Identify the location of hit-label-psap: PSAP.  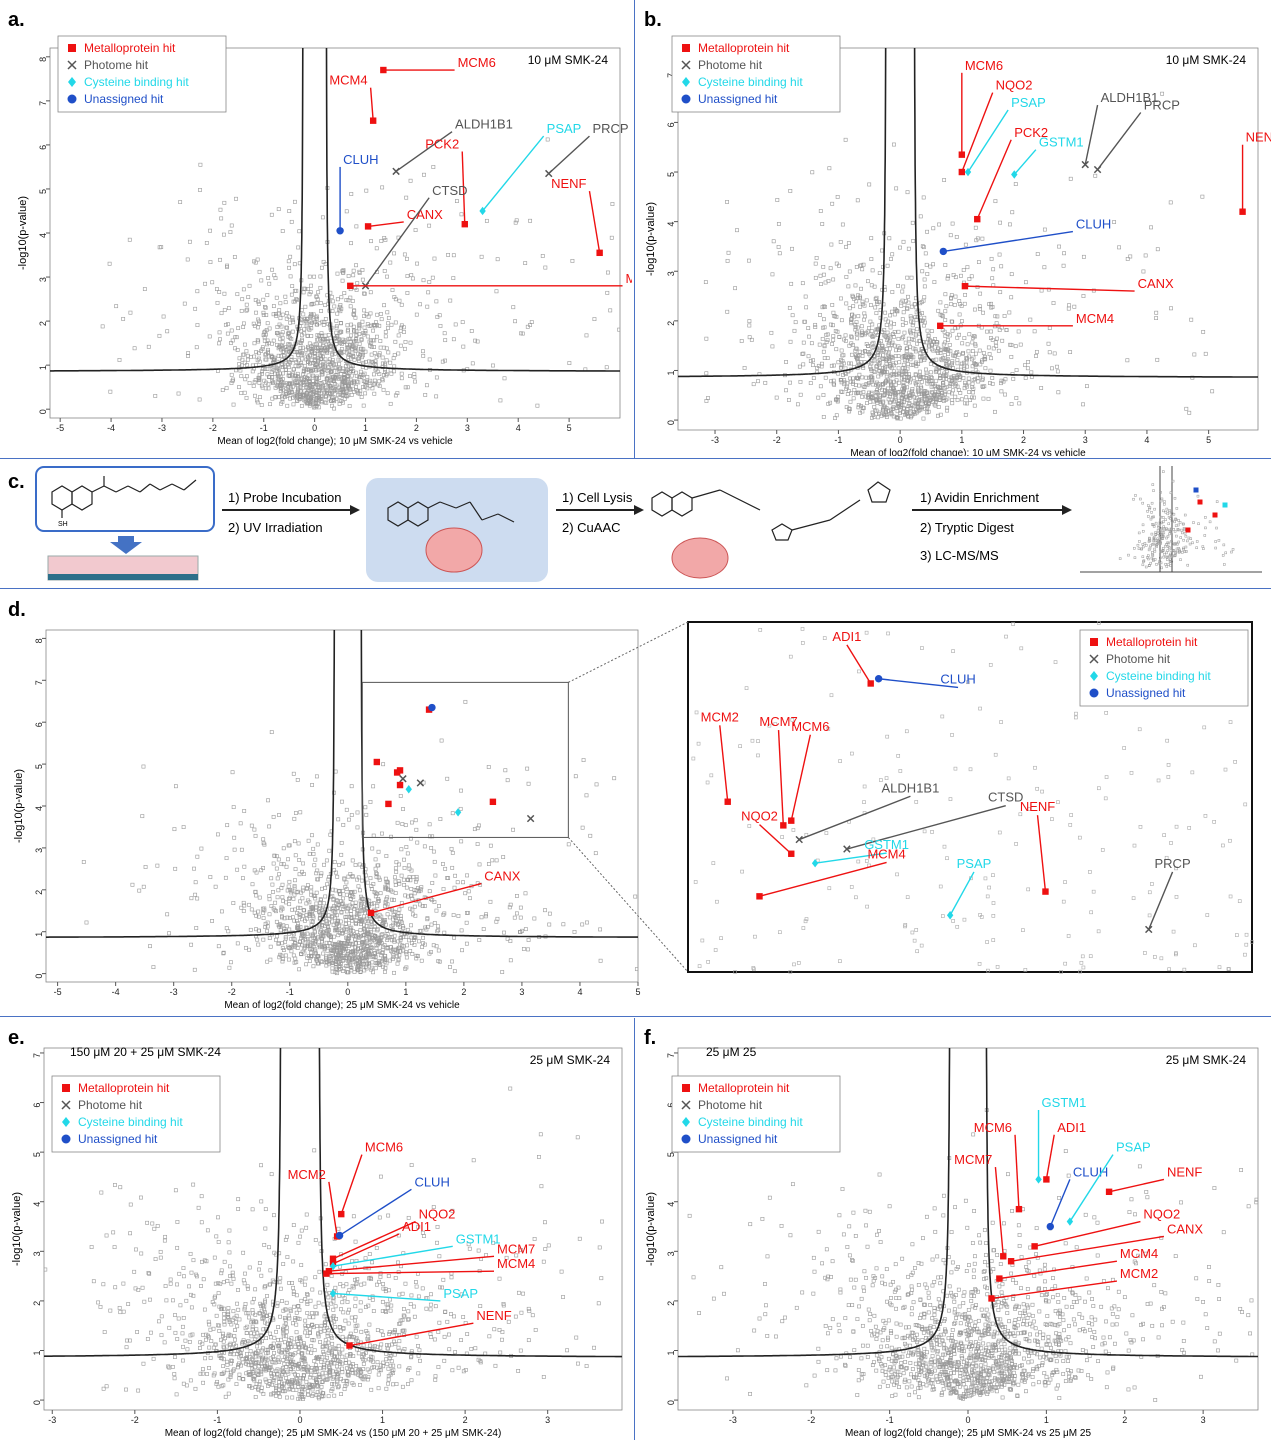
(564, 128).